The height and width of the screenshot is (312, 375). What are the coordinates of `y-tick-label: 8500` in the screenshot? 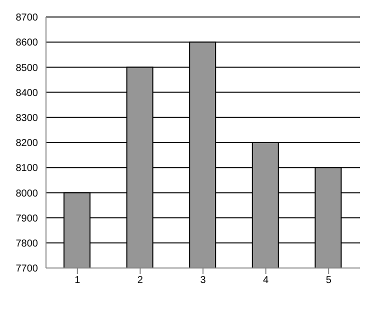 It's located at (27, 68).